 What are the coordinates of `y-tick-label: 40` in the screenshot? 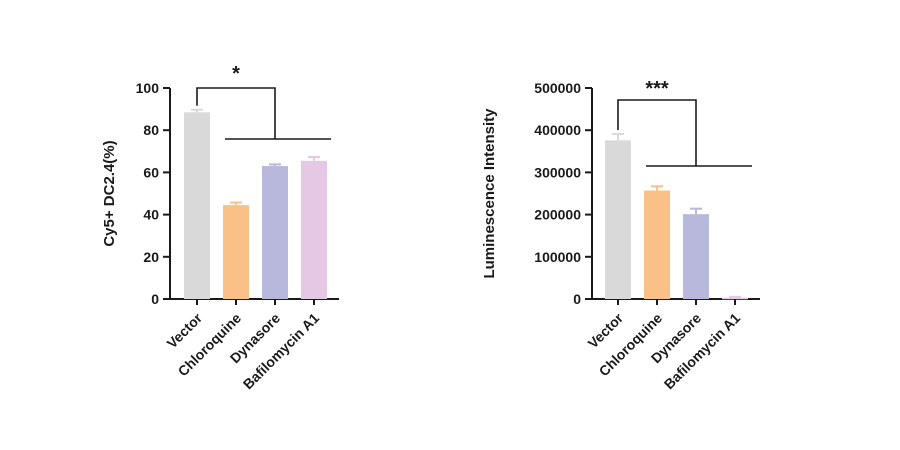 It's located at (151, 215).